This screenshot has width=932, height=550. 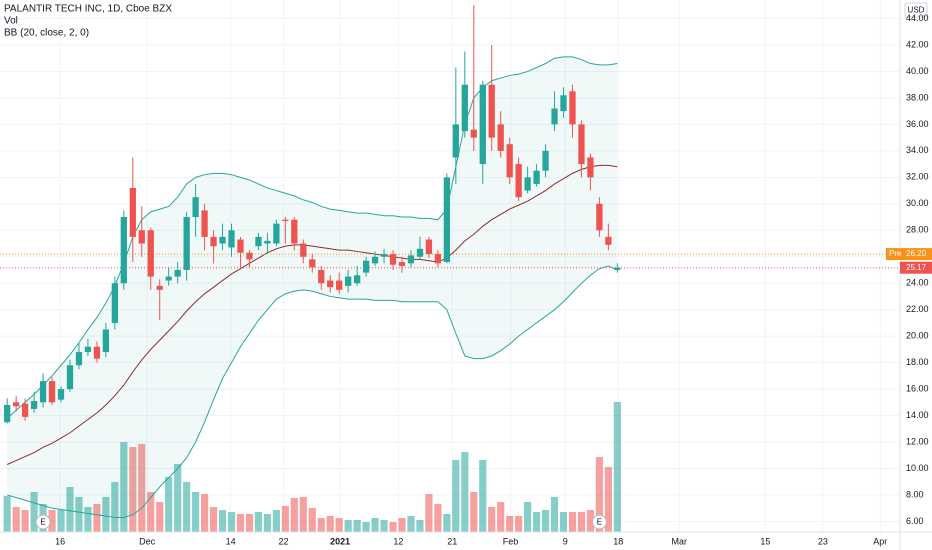 What do you see at coordinates (916, 10) in the screenshot?
I see `currency: USD` at bounding box center [916, 10].